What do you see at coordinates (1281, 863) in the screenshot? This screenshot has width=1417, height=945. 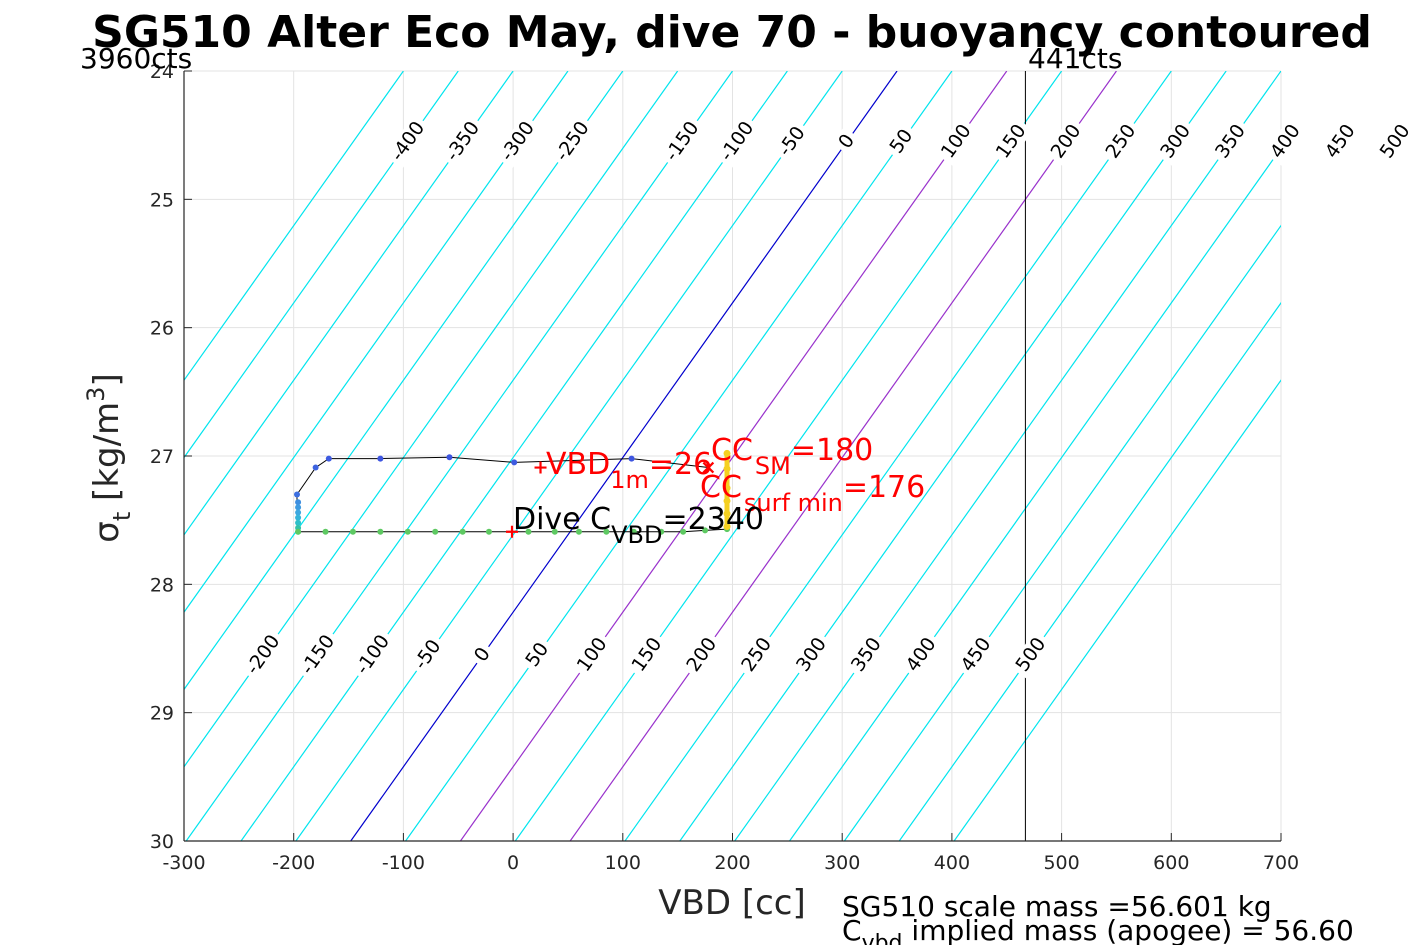 I see `x-tick-label: 700` at bounding box center [1281, 863].